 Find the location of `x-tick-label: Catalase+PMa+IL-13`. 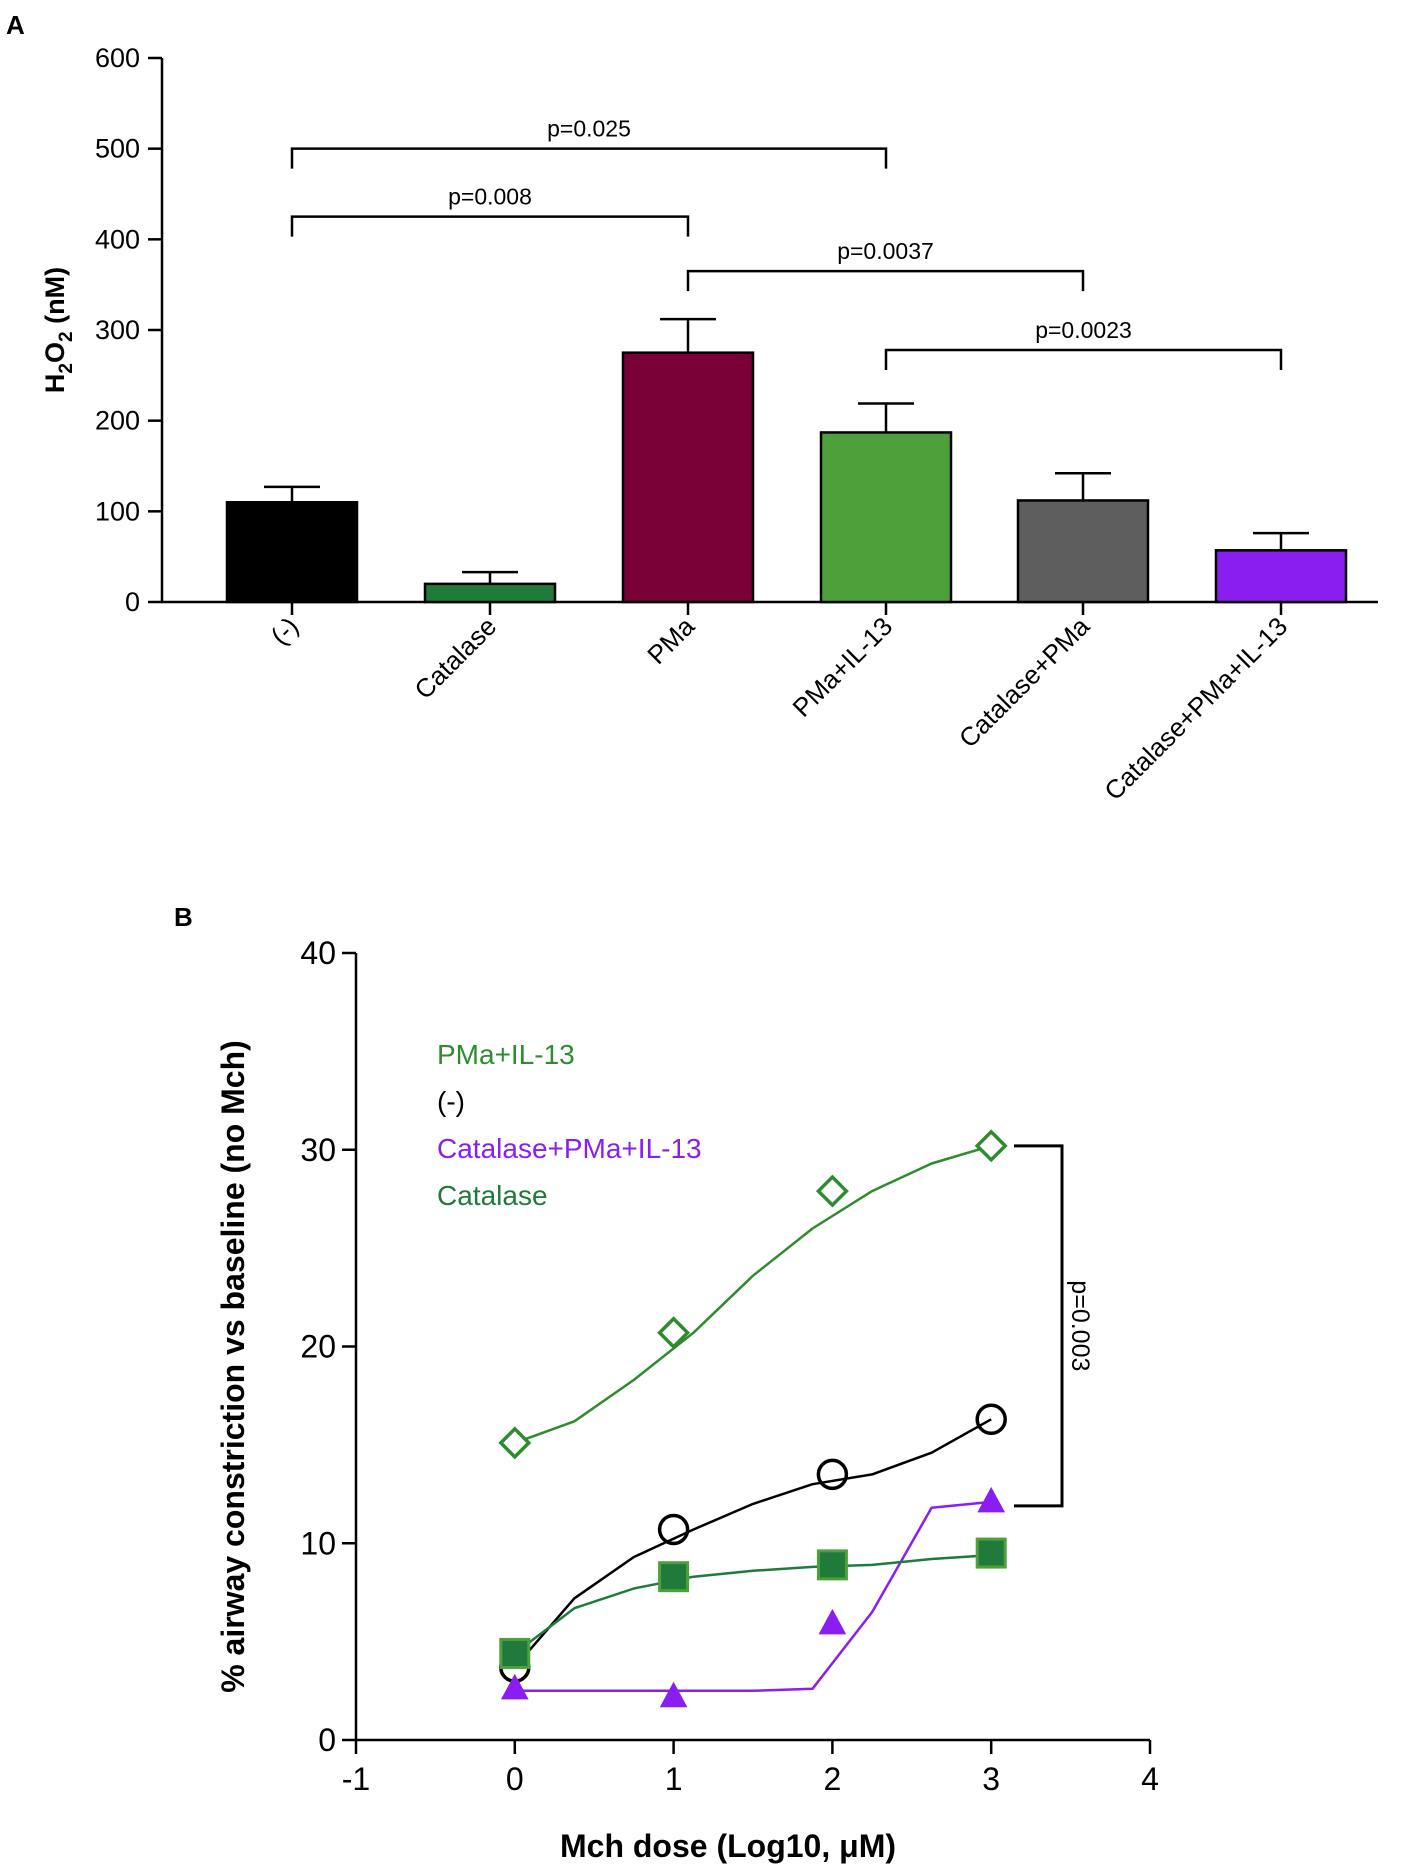

x-tick-label: Catalase+PMa+IL-13 is located at coordinates (1195, 708).